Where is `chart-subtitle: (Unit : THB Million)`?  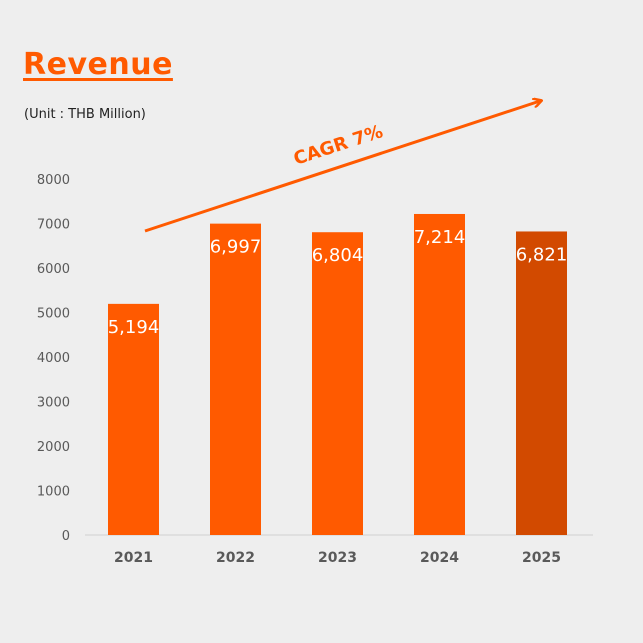
chart-subtitle: (Unit : THB Million) is located at coordinates (85, 114).